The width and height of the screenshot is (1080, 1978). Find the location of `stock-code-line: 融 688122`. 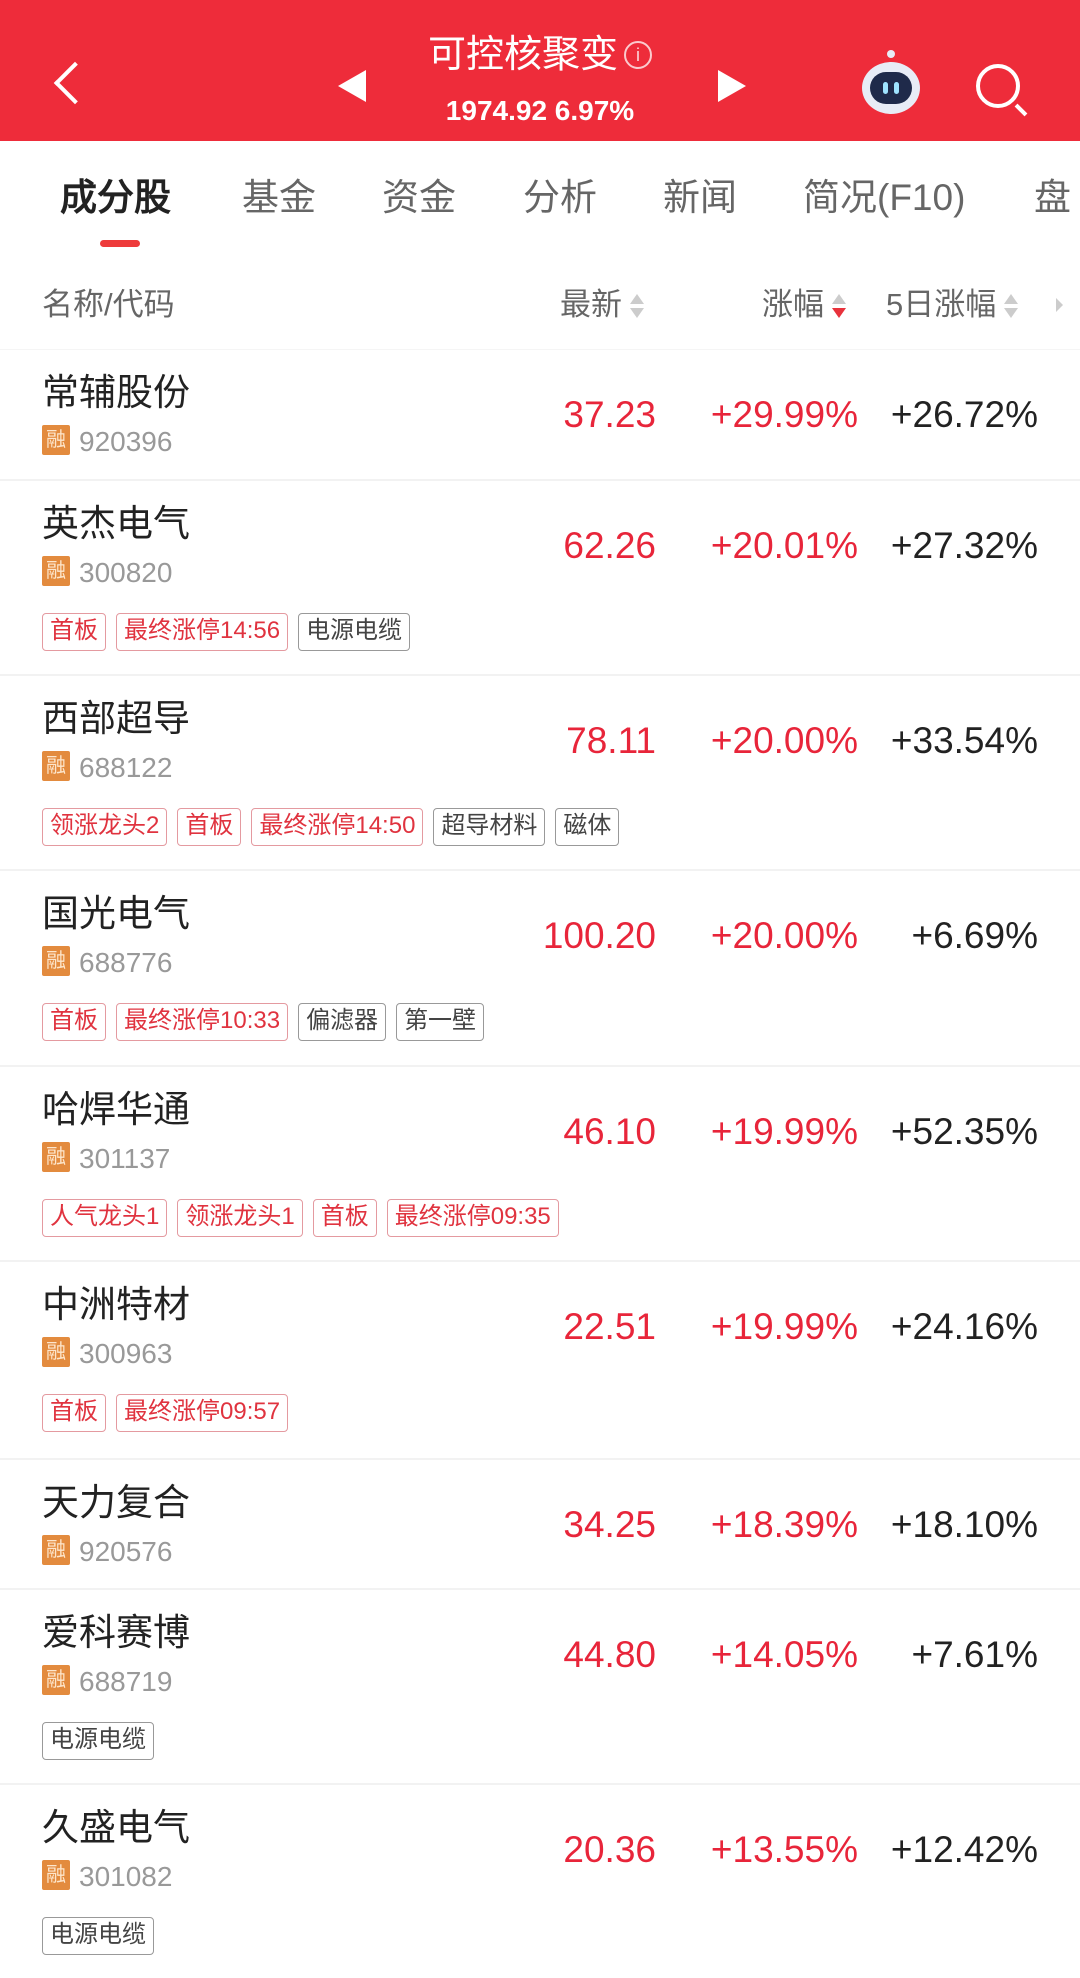

stock-code-line: 融 688122 is located at coordinates (107, 768).